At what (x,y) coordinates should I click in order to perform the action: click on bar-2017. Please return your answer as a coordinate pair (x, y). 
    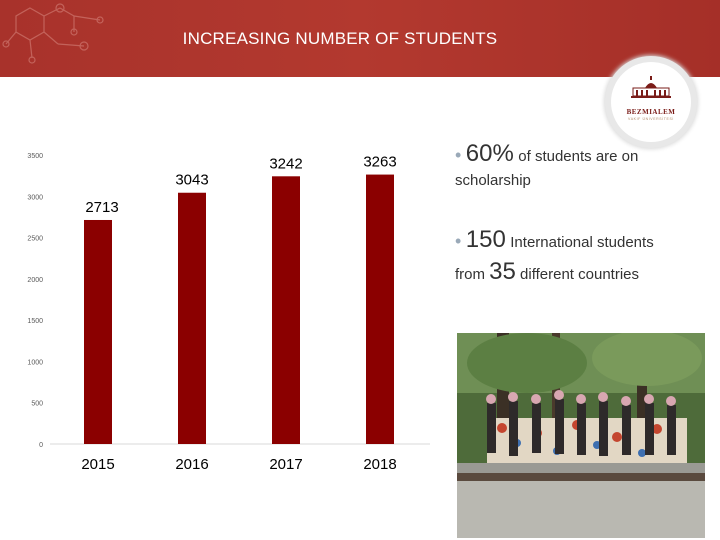
    Looking at the image, I should click on (286, 310).